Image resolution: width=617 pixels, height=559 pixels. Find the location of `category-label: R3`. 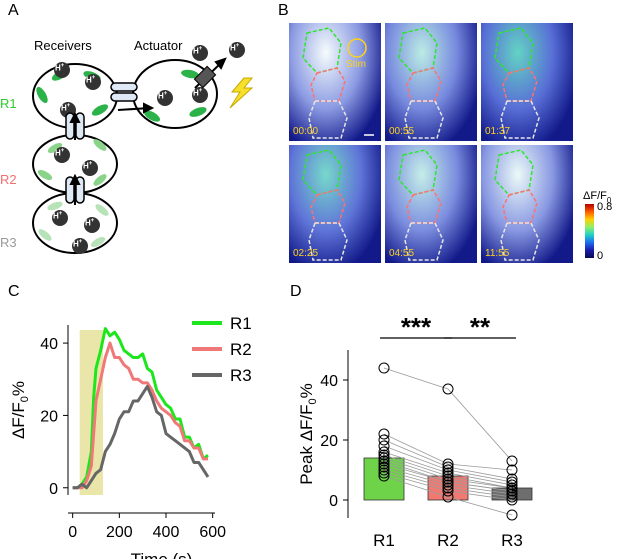

category-label: R3 is located at coordinates (512, 540).